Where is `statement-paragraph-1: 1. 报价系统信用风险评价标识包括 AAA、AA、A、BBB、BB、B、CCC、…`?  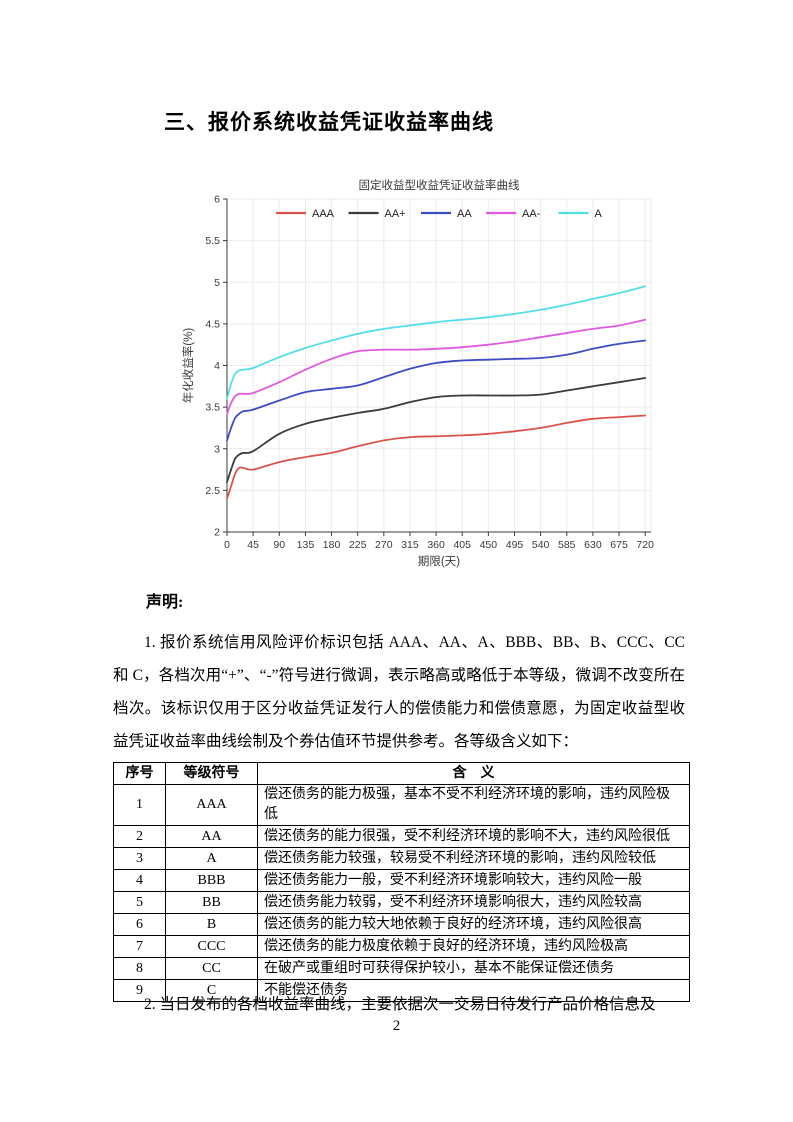
statement-paragraph-1: 1. 报价系统信用风险评价标识包括 AAA、AA、A、BBB、BB、B、CCC、… is located at coordinates (399, 692).